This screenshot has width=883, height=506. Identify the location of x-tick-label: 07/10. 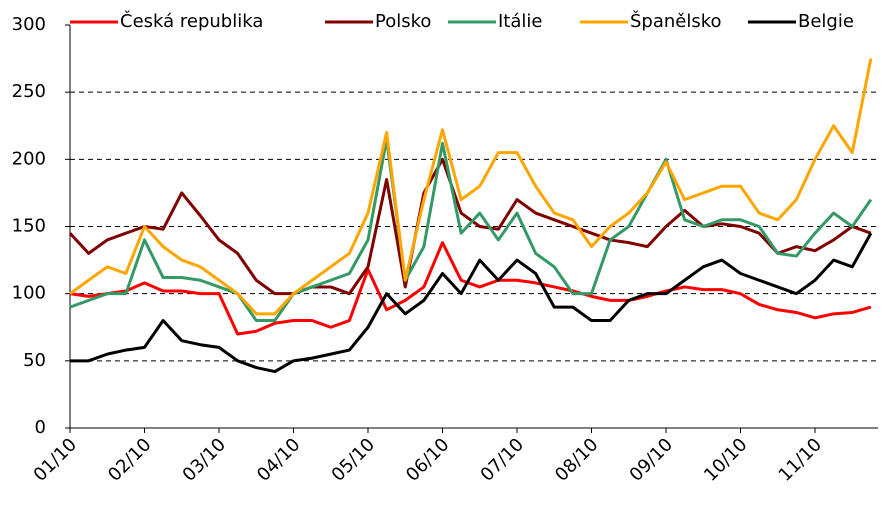
(503, 460).